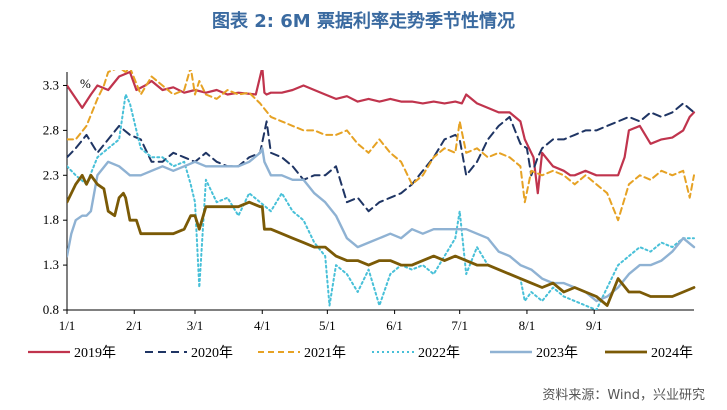 Image resolution: width=727 pixels, height=410 pixels. What do you see at coordinates (67, 325) in the screenshot?
I see `x-tick-label: 1/1` at bounding box center [67, 325].